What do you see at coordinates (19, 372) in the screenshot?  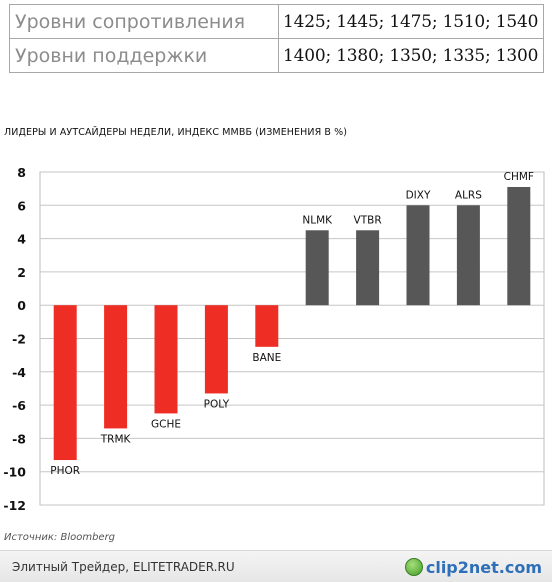 I see `y-tick-label: -4` at bounding box center [19, 372].